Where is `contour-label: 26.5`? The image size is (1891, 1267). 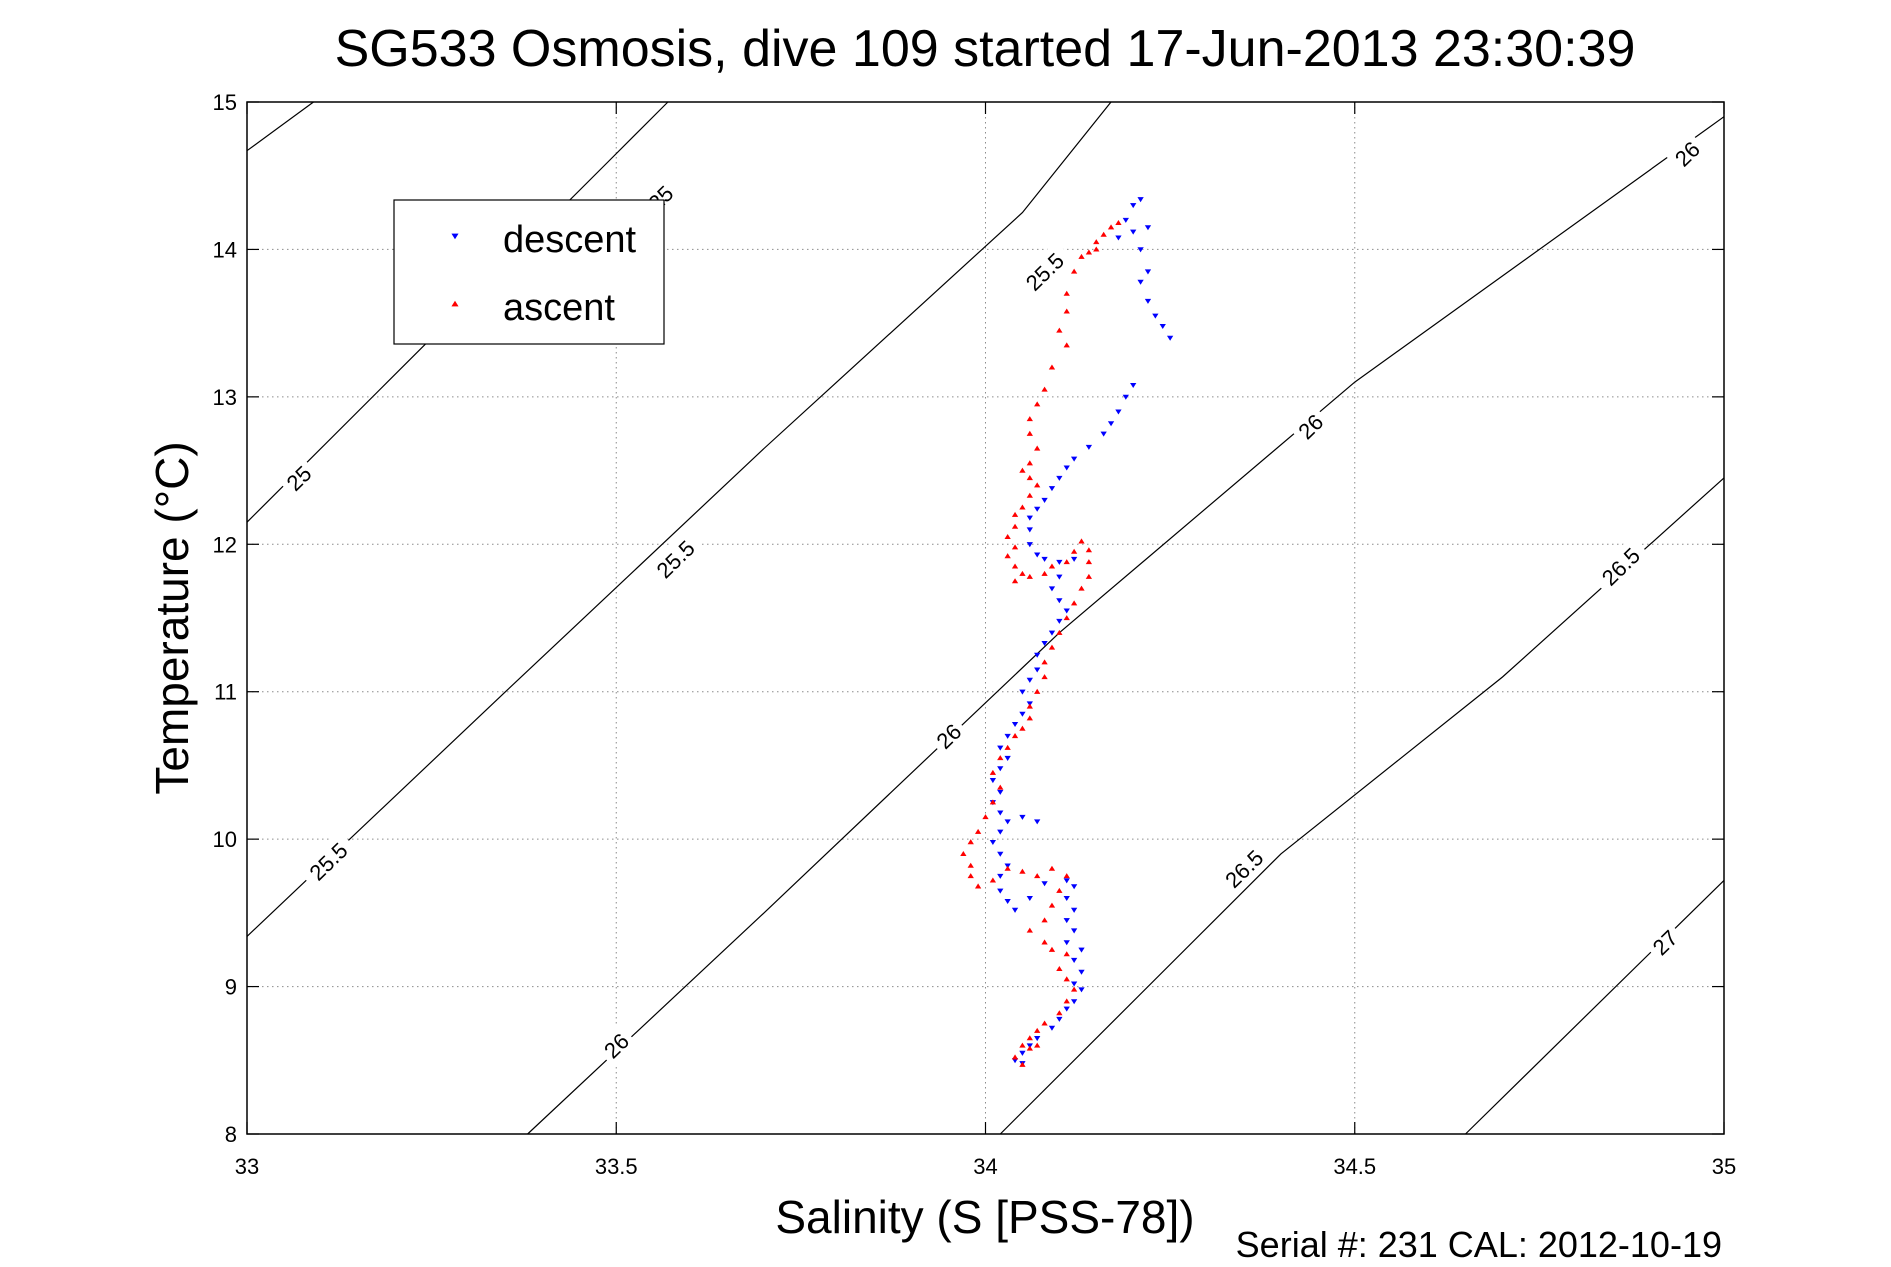 contour-label: 26.5 is located at coordinates (1621, 566).